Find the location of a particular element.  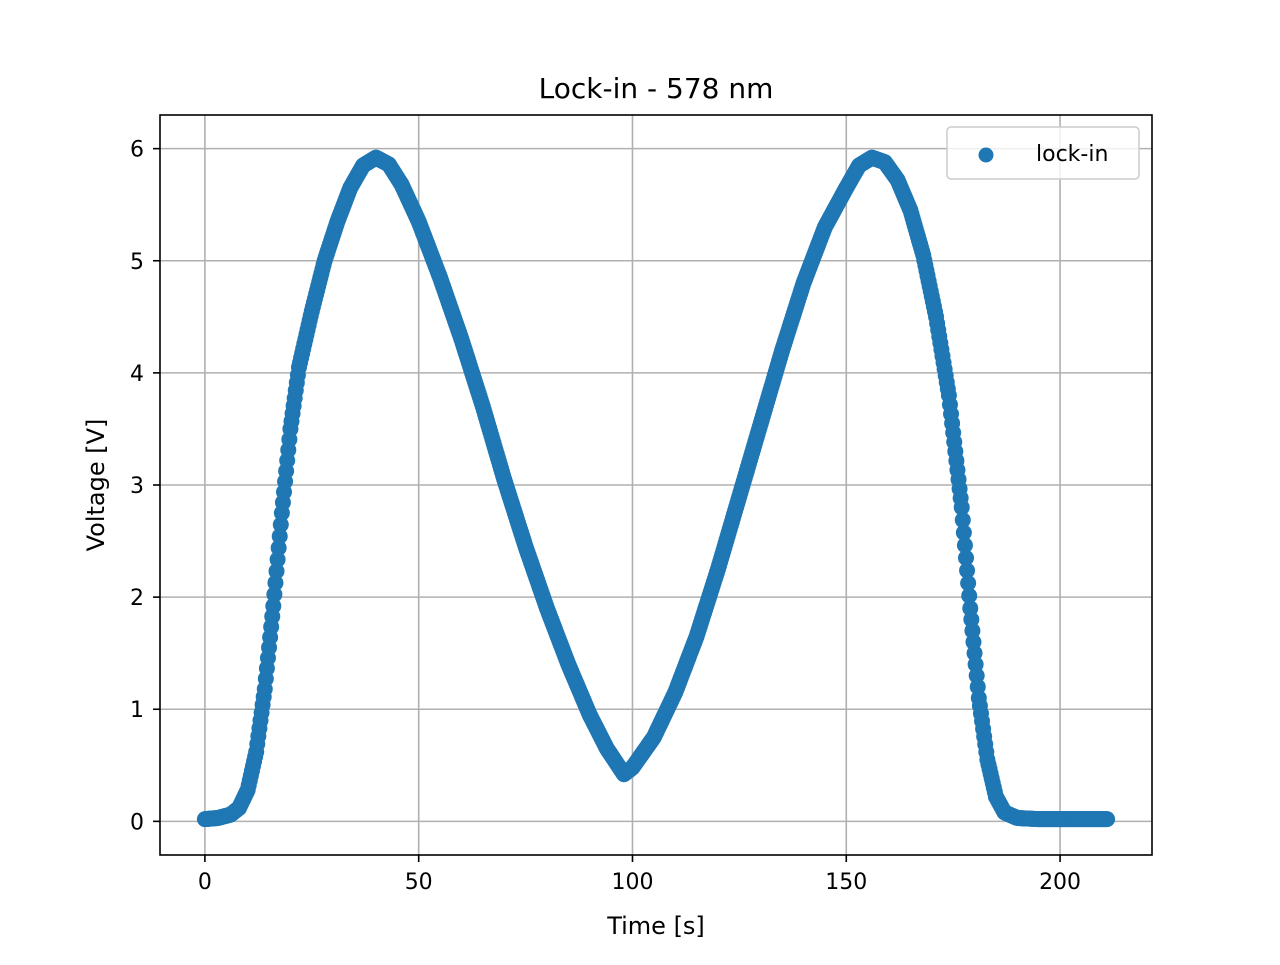

y-tick-label: 2 is located at coordinates (137, 598).